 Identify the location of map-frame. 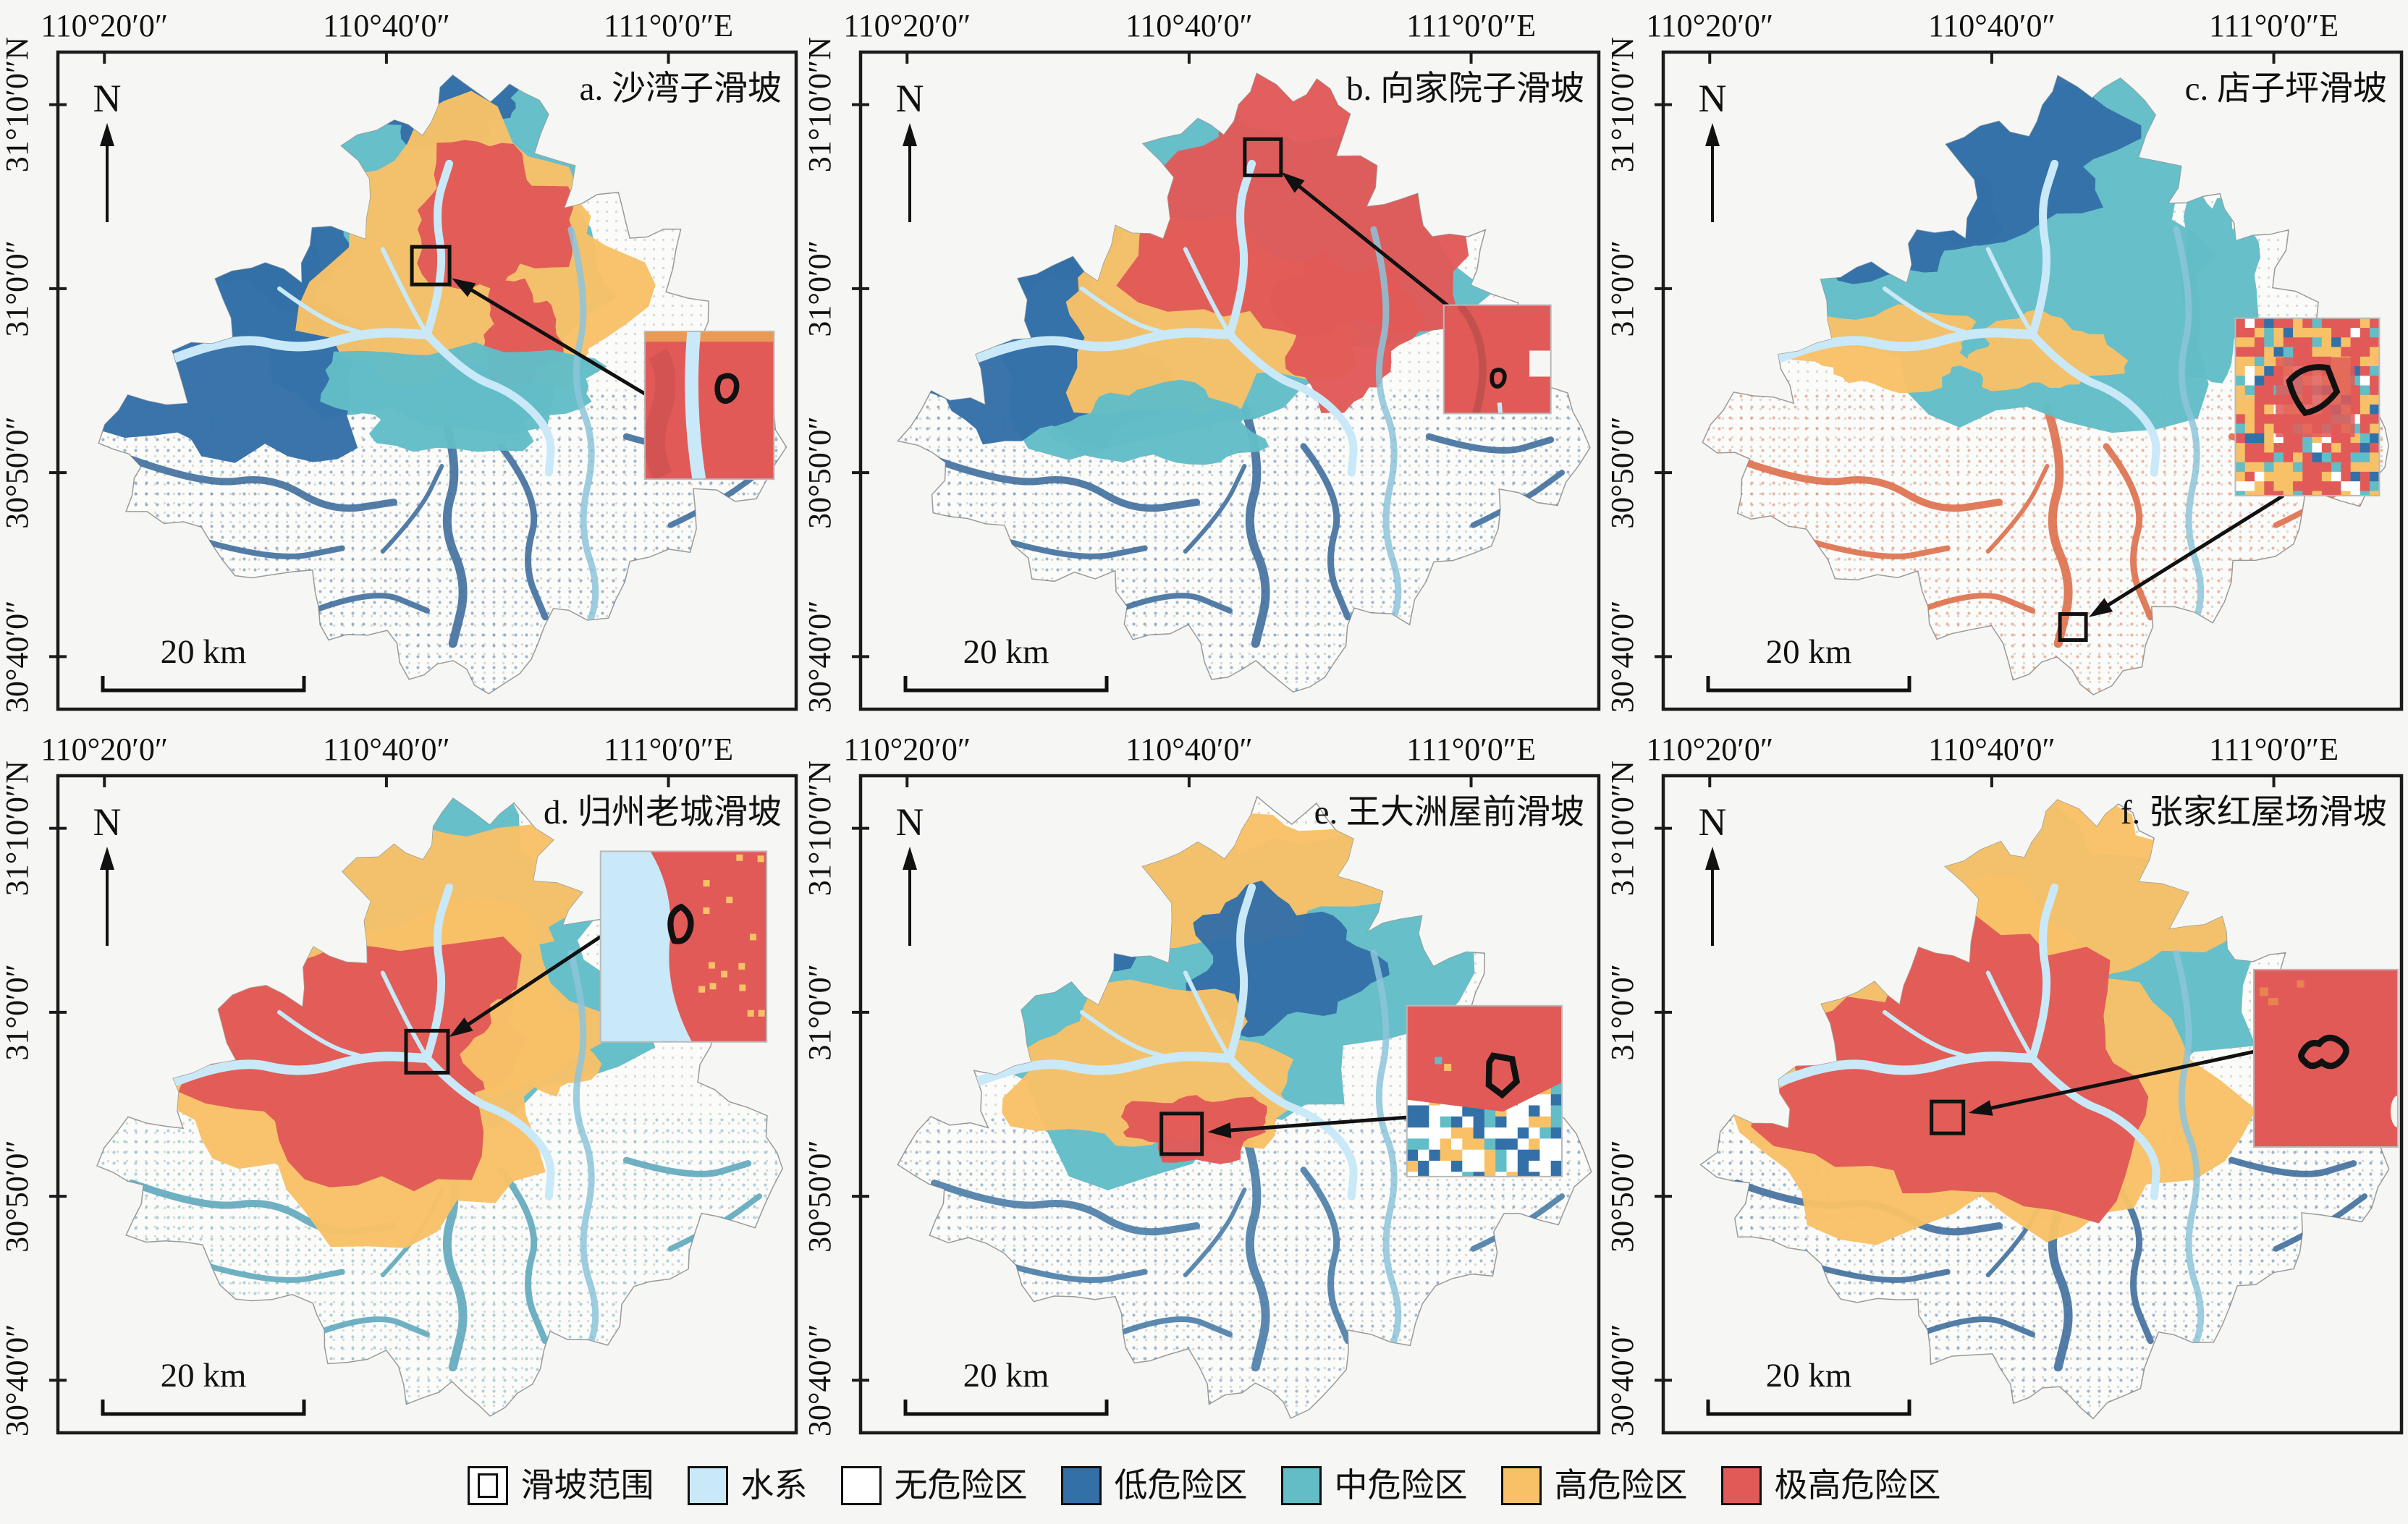
(2032, 1104).